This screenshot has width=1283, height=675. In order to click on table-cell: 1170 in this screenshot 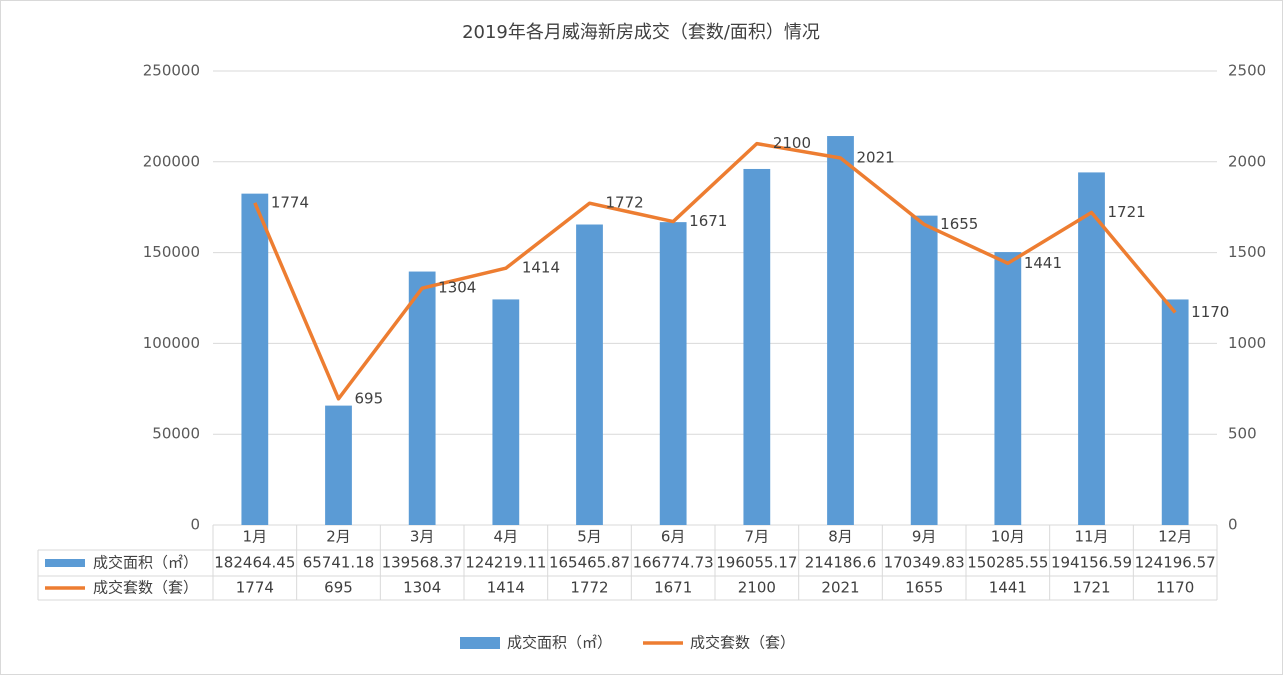, I will do `click(1175, 588)`.